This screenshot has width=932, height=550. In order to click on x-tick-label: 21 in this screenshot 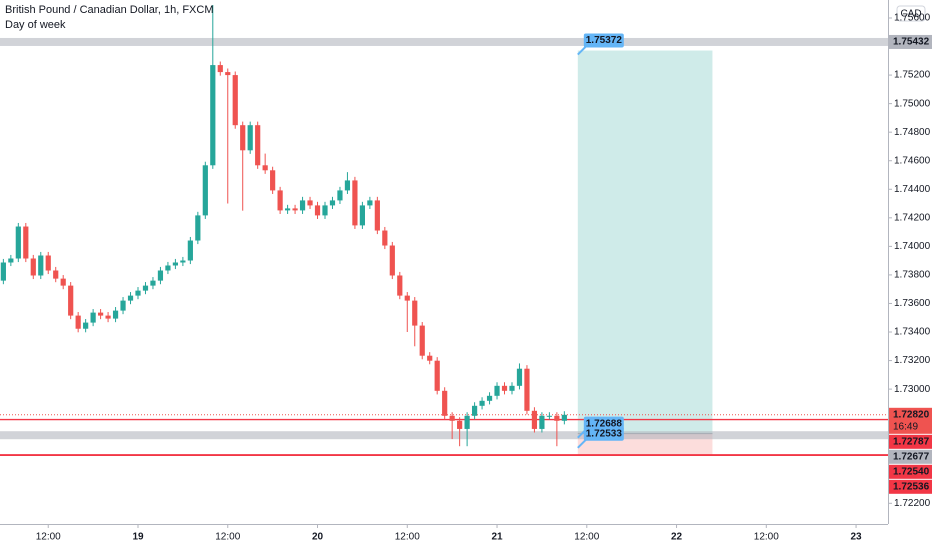, I will do `click(497, 537)`.